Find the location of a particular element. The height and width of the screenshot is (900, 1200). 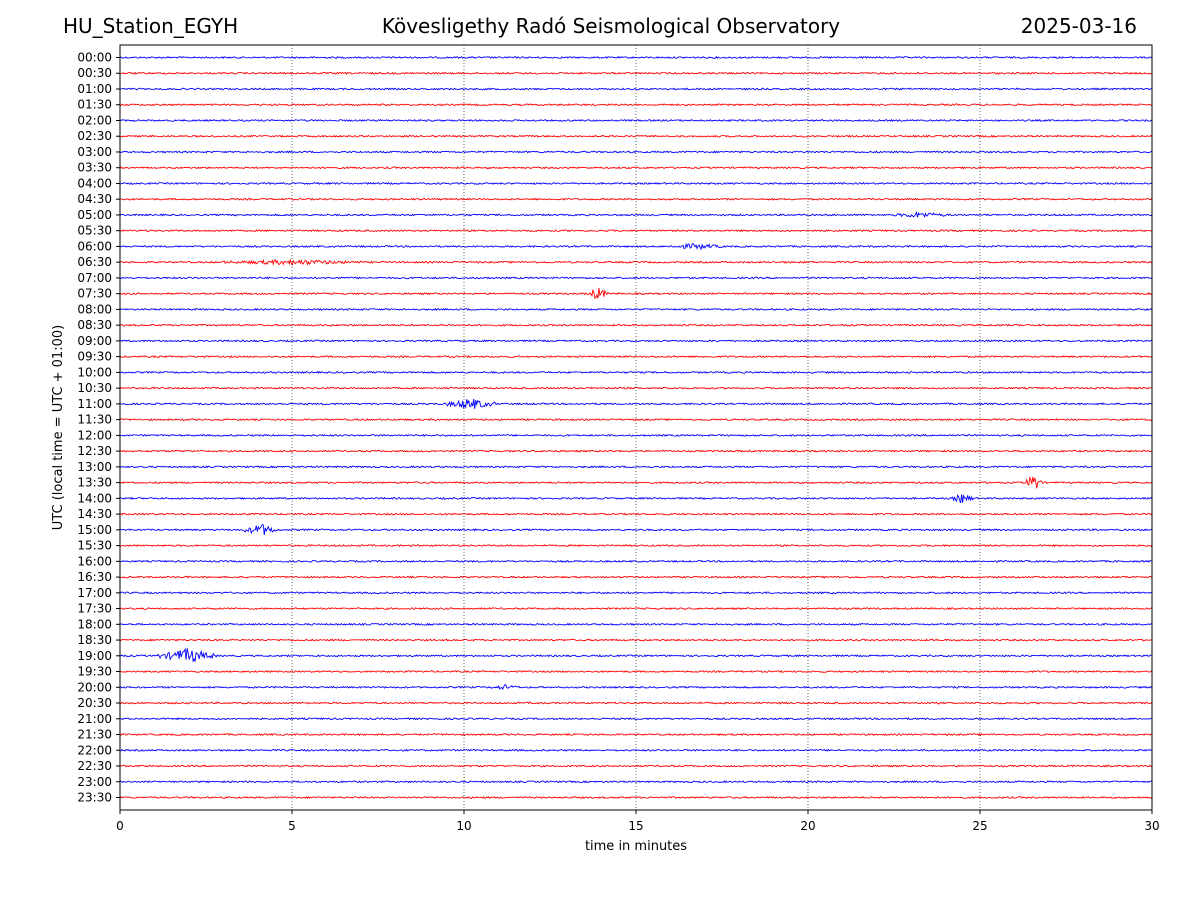

y-tick-label: 20:30 is located at coordinates (94, 703).